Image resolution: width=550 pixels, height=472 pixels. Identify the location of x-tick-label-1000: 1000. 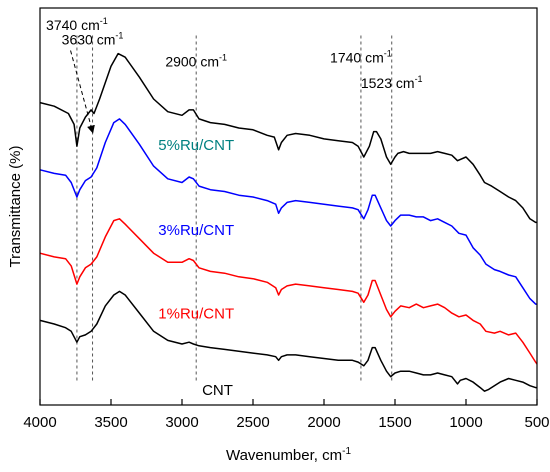
(465, 422).